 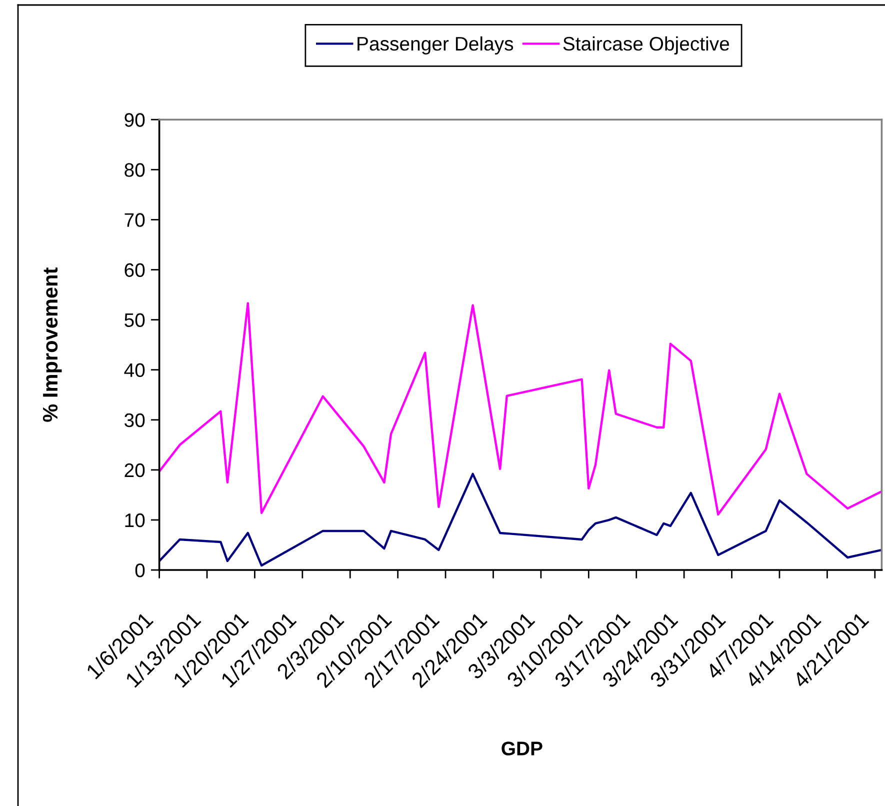 What do you see at coordinates (134, 470) in the screenshot?
I see `y-tick-label: 20` at bounding box center [134, 470].